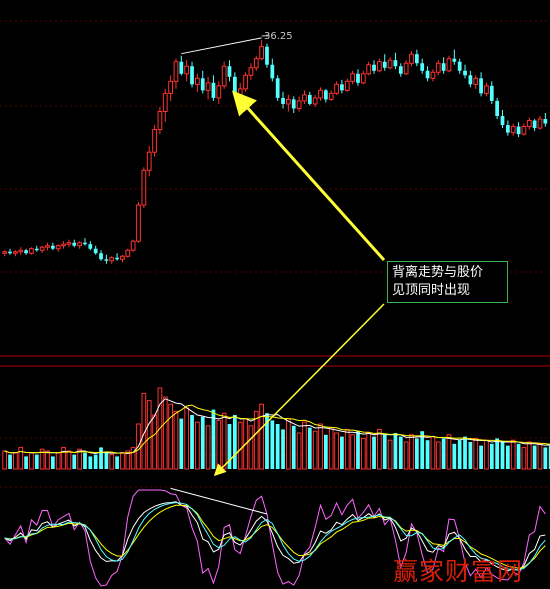 This screenshot has height=589, width=550. What do you see at coordinates (299, 390) in the screenshot?
I see `arrow-to-indicator` at bounding box center [299, 390].